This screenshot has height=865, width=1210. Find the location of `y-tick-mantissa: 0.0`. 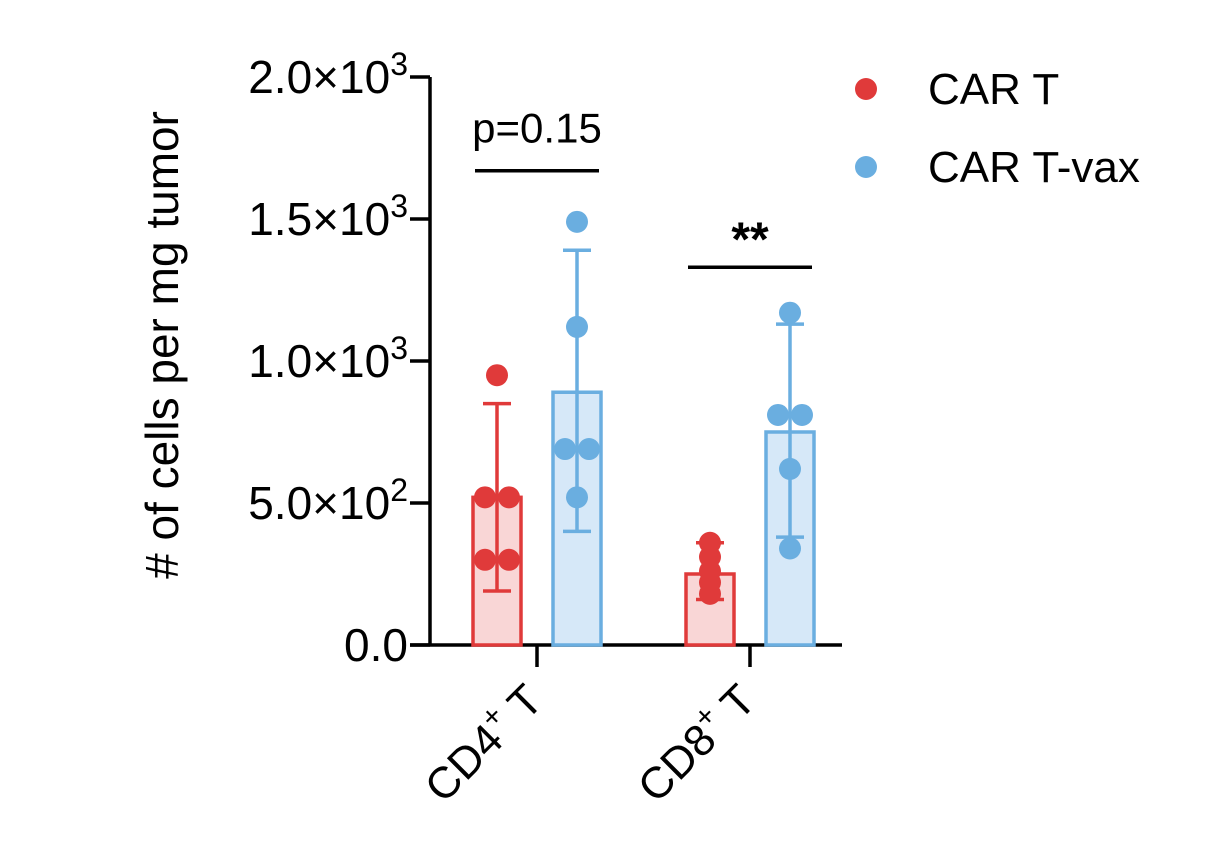

y-tick-mantissa: 0.0 is located at coordinates (376, 645).